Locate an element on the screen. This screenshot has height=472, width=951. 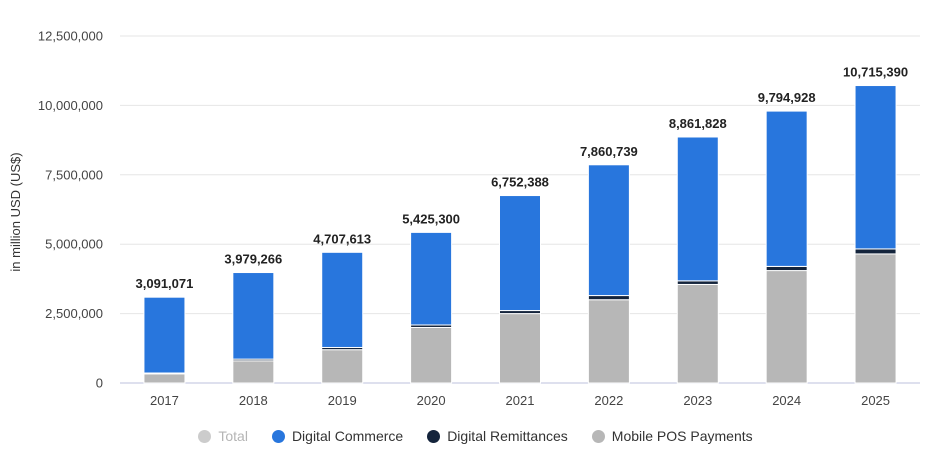
legend-item-digital-remittances: Digital Remittances is located at coordinates (497, 436).